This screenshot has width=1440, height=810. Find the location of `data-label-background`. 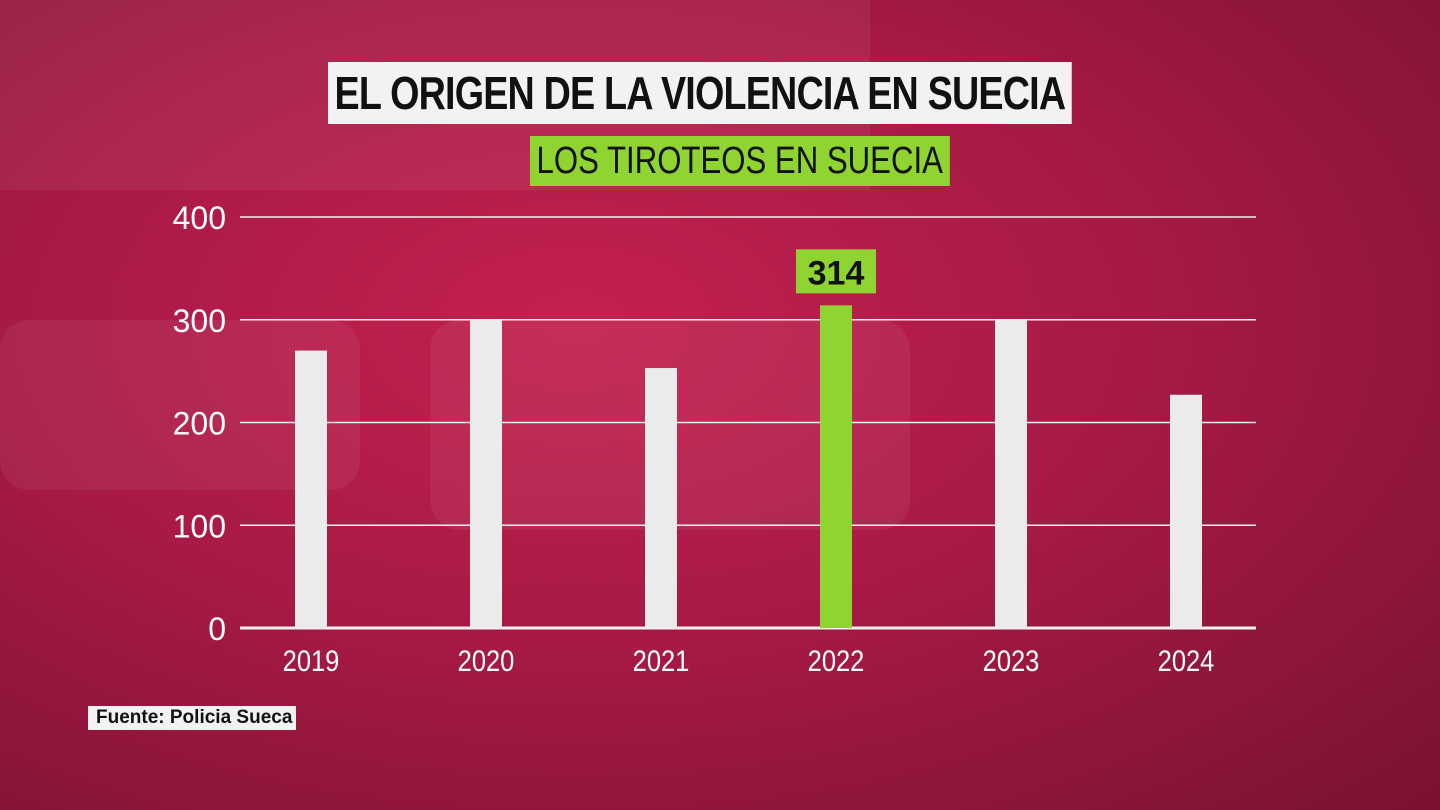

data-label-background is located at coordinates (836, 271).